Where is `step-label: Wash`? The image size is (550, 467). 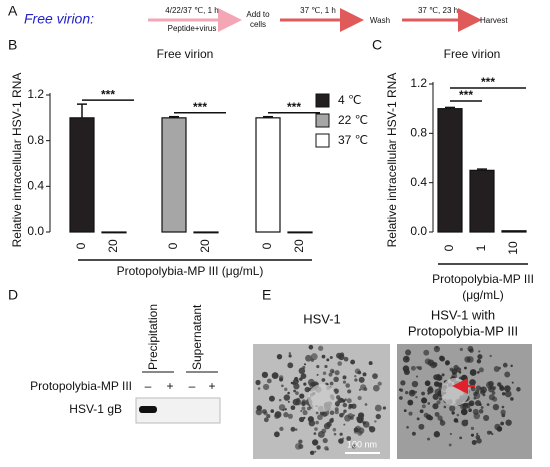 step-label: Wash is located at coordinates (380, 20).